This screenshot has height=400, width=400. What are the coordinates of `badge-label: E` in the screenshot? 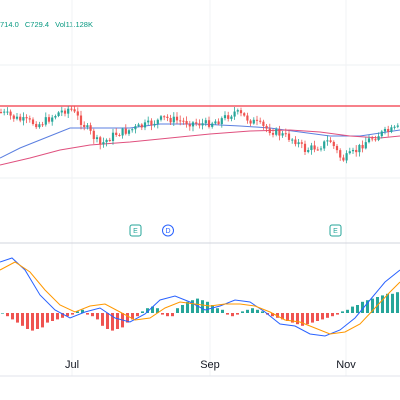 It's located at (135, 231).